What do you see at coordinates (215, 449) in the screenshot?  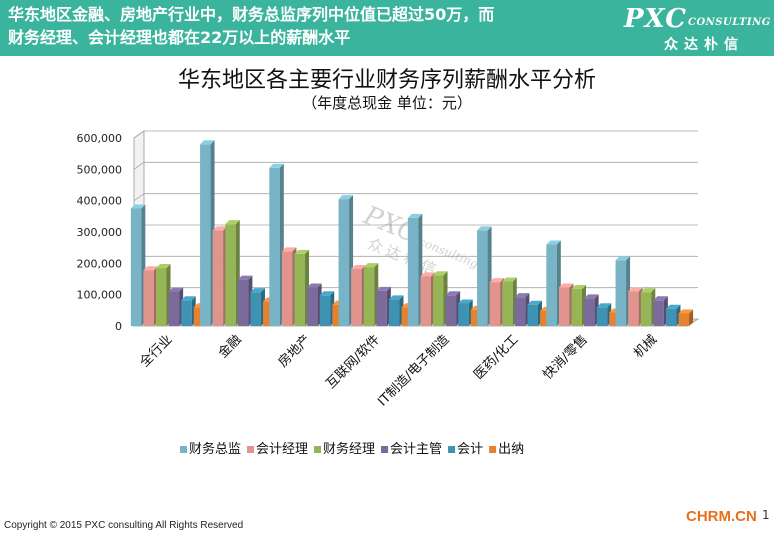 I see `legend-label: 财务总监` at bounding box center [215, 449].